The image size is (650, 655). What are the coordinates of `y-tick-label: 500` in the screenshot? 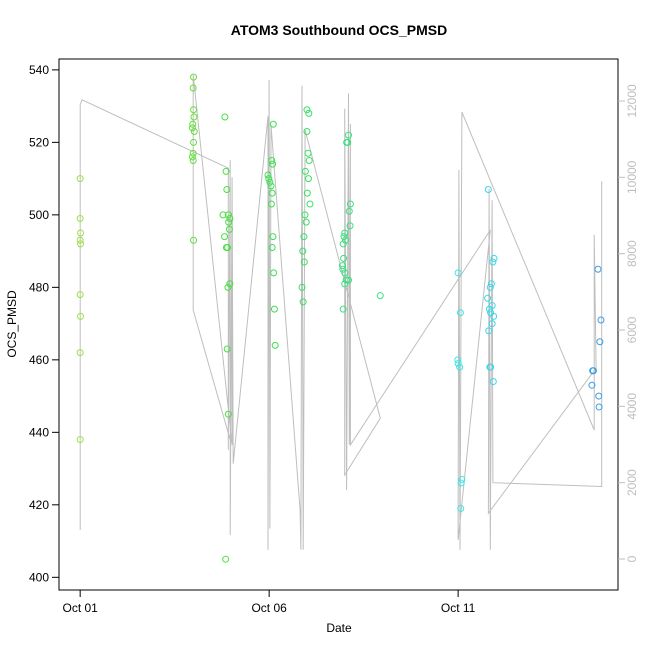 It's located at (39, 215).